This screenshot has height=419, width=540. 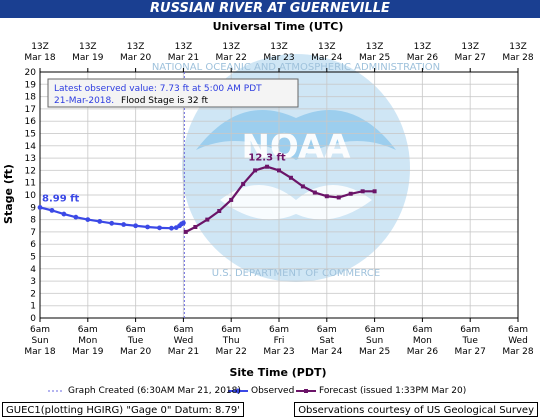 What do you see at coordinates (33, 270) in the screenshot?
I see `y-tick-label: 4` at bounding box center [33, 270].